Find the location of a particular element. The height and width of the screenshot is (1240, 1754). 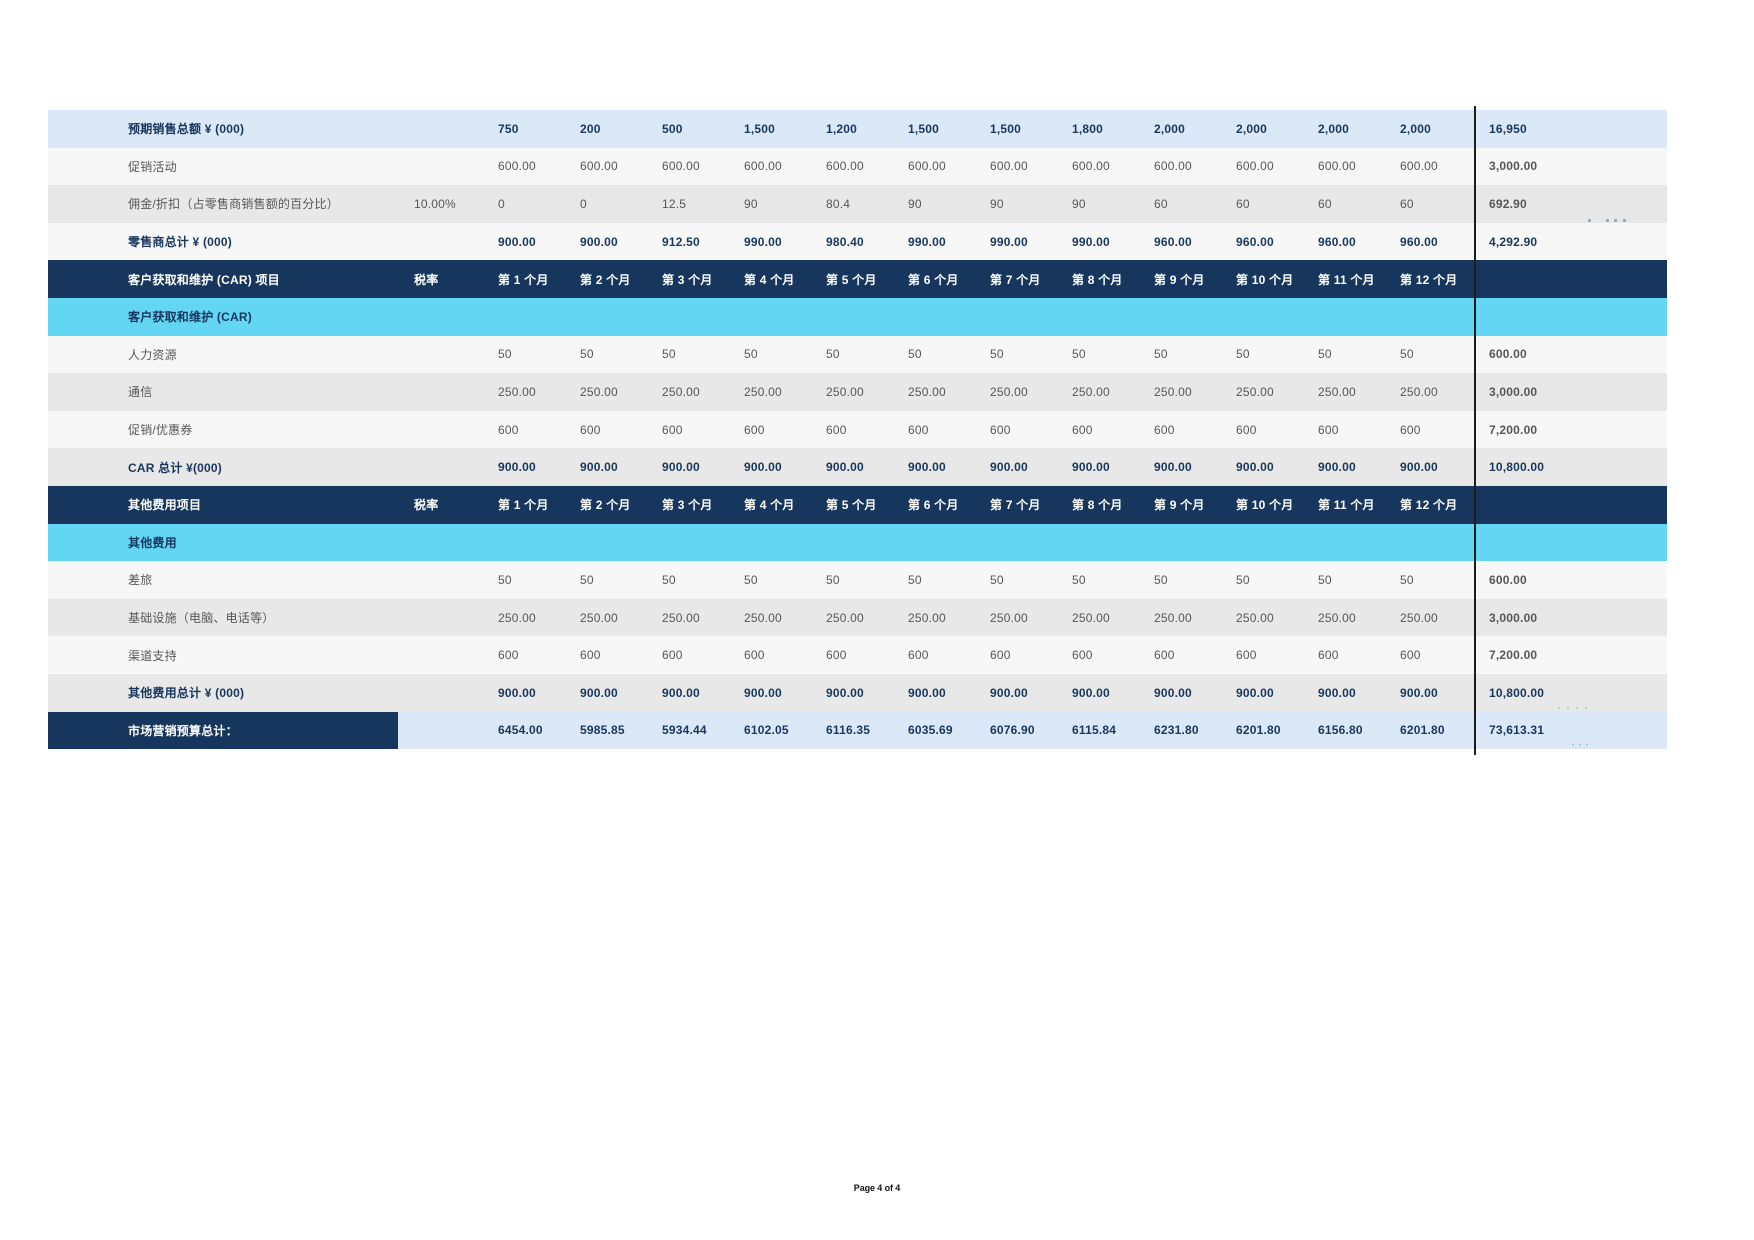

month-value-cell: 750 is located at coordinates (508, 128).